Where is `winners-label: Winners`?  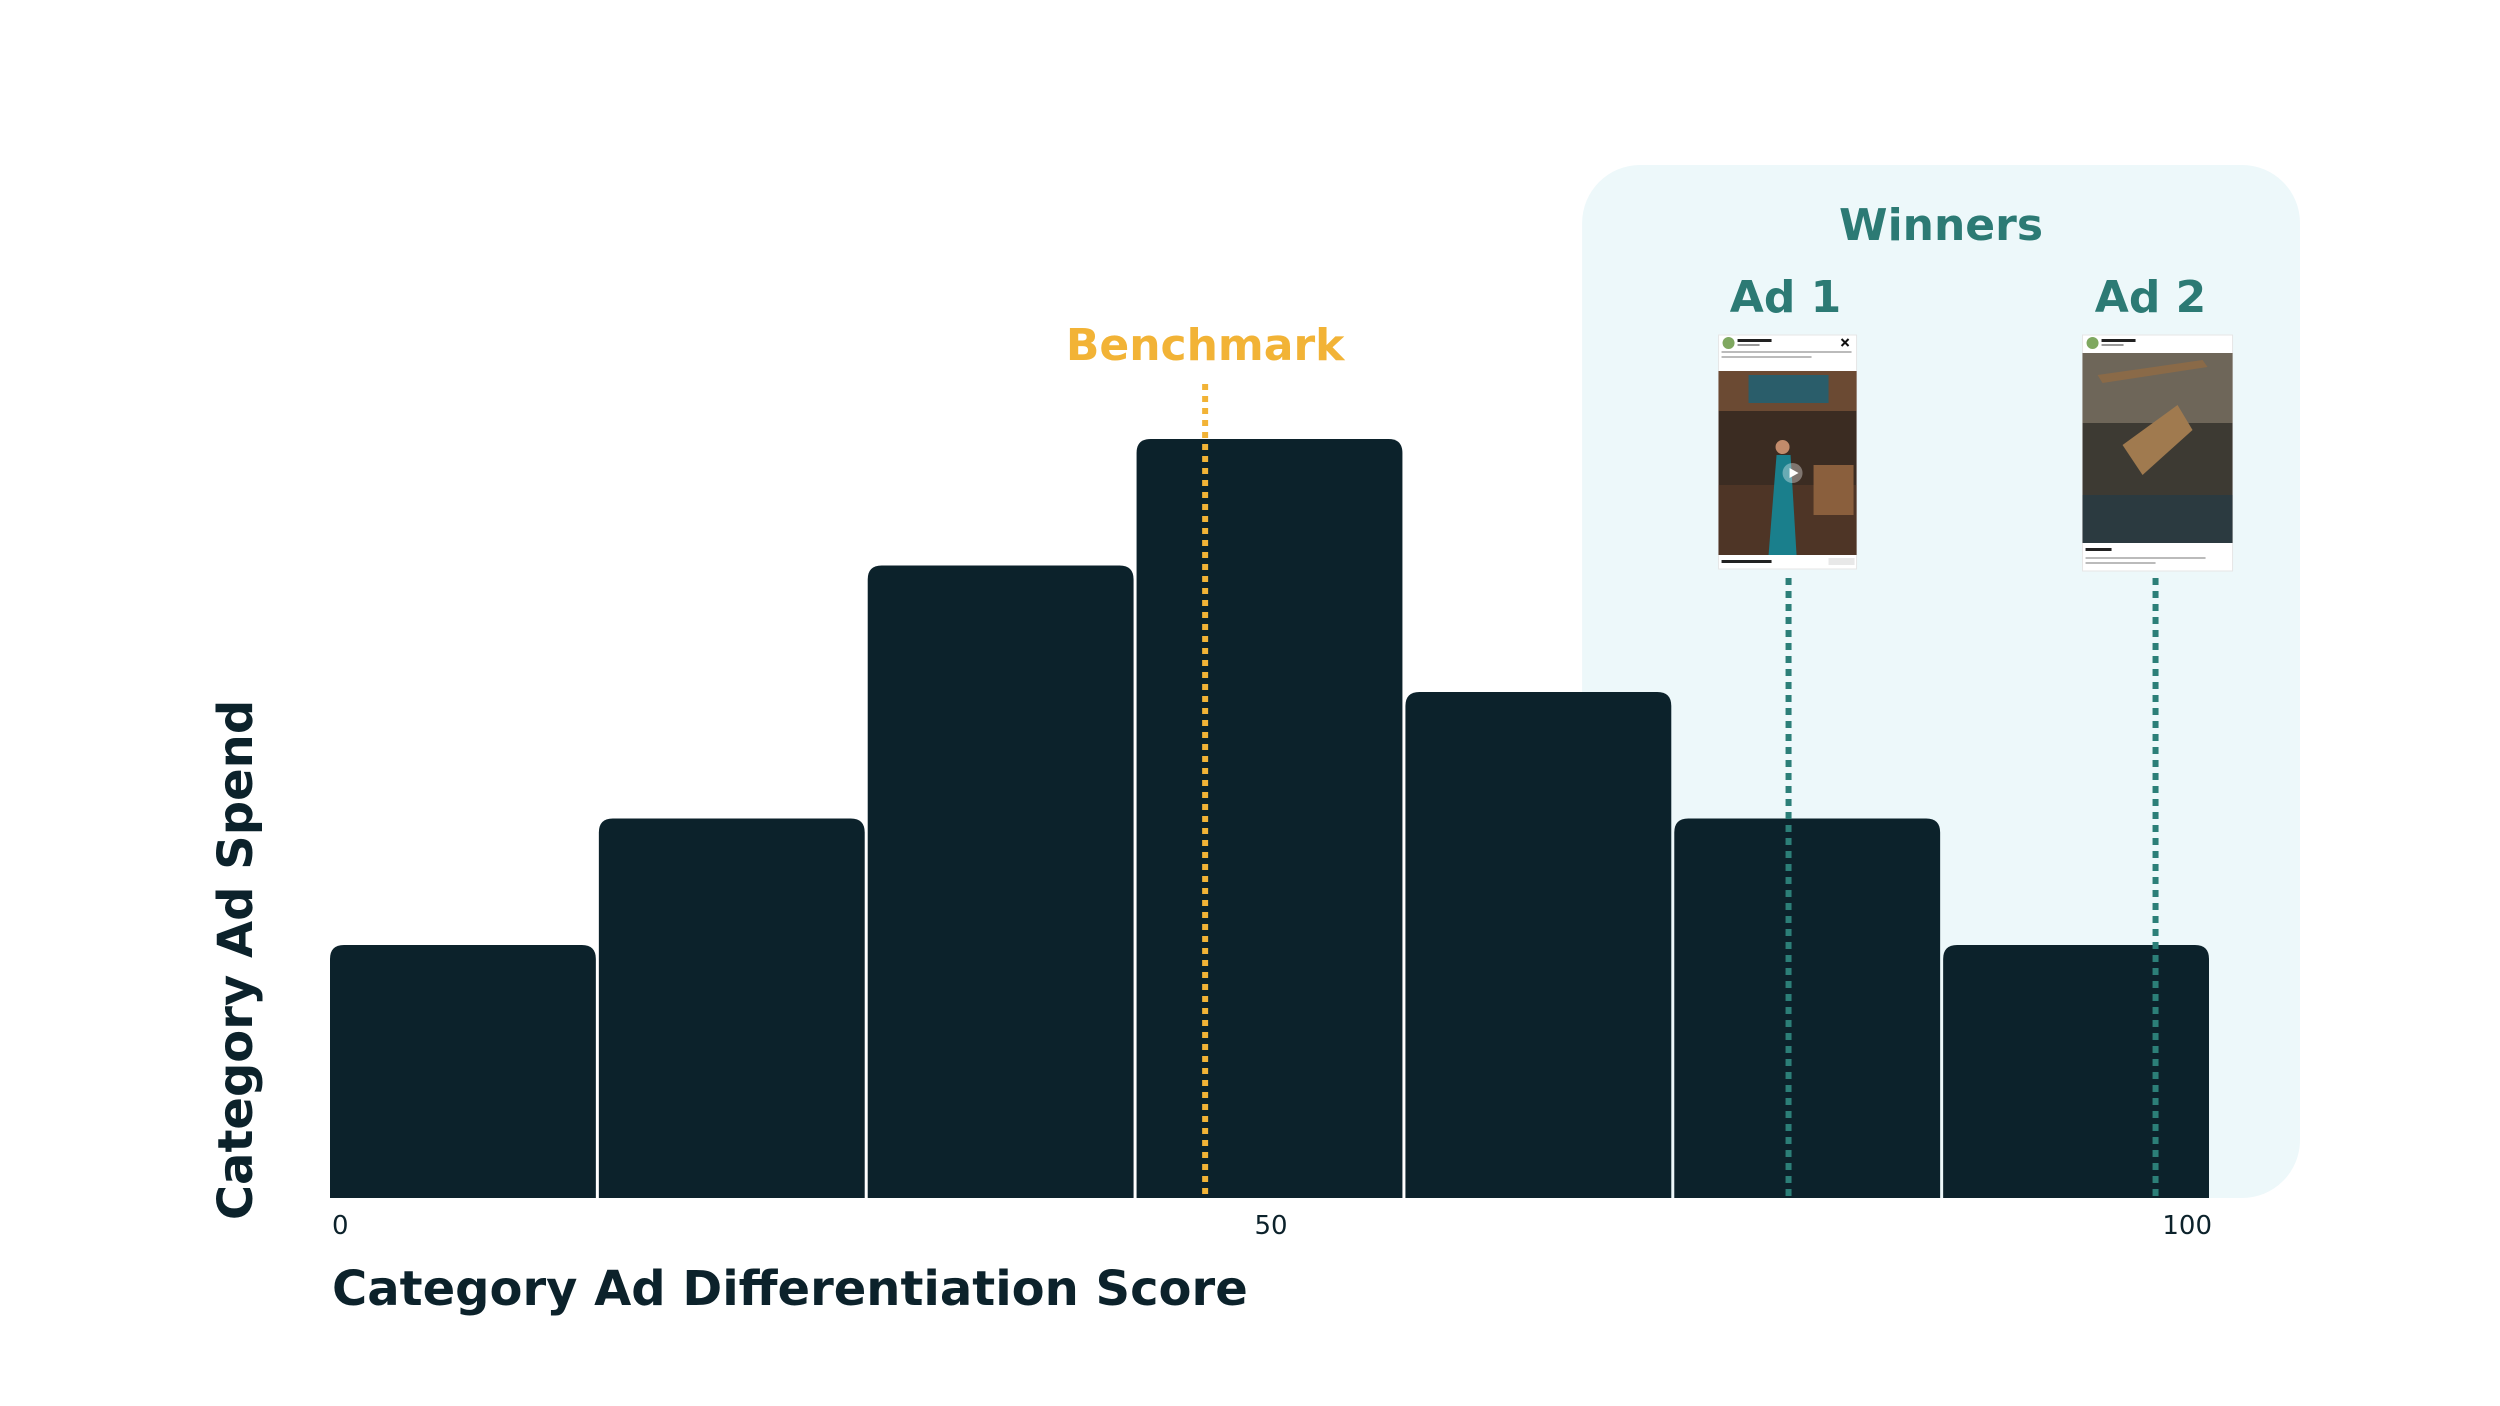 winners-label: Winners is located at coordinates (1941, 225).